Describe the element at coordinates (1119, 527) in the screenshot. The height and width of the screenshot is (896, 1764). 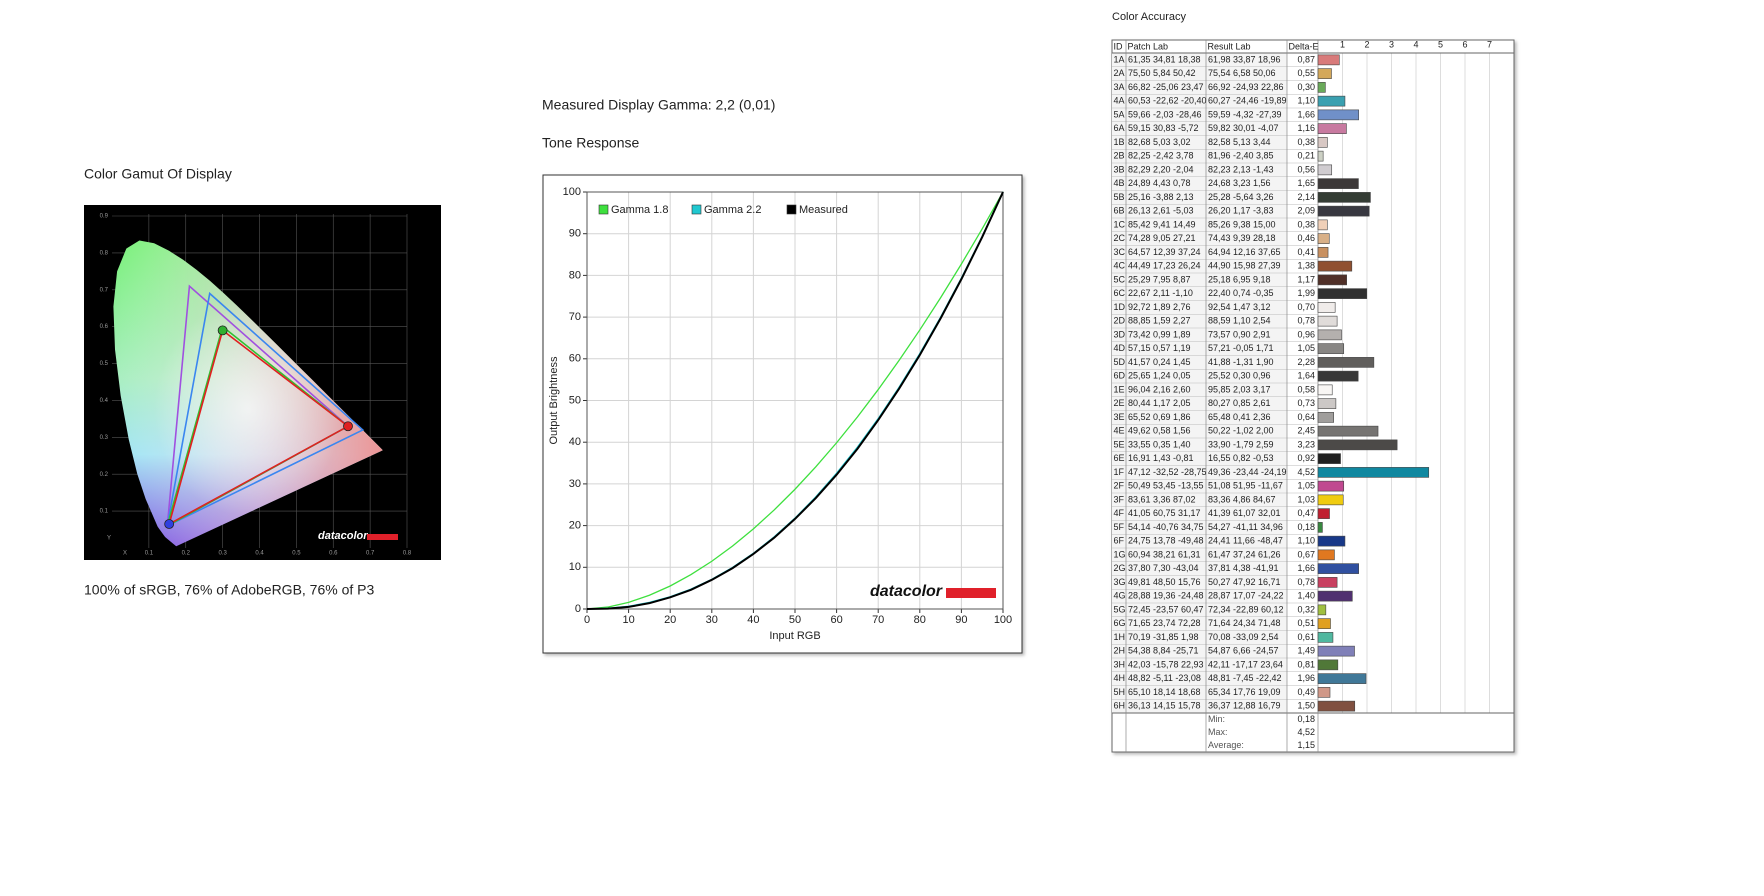
I see `row-id: 5F` at that location.